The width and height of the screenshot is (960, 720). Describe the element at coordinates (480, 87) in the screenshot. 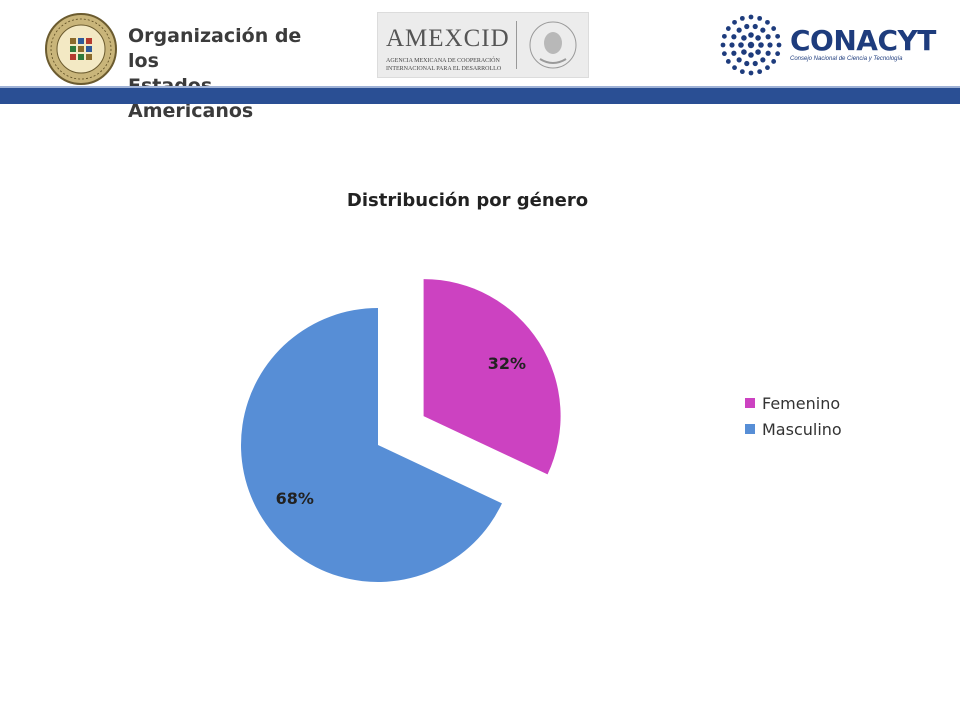

I see `header-band-highlight` at that location.